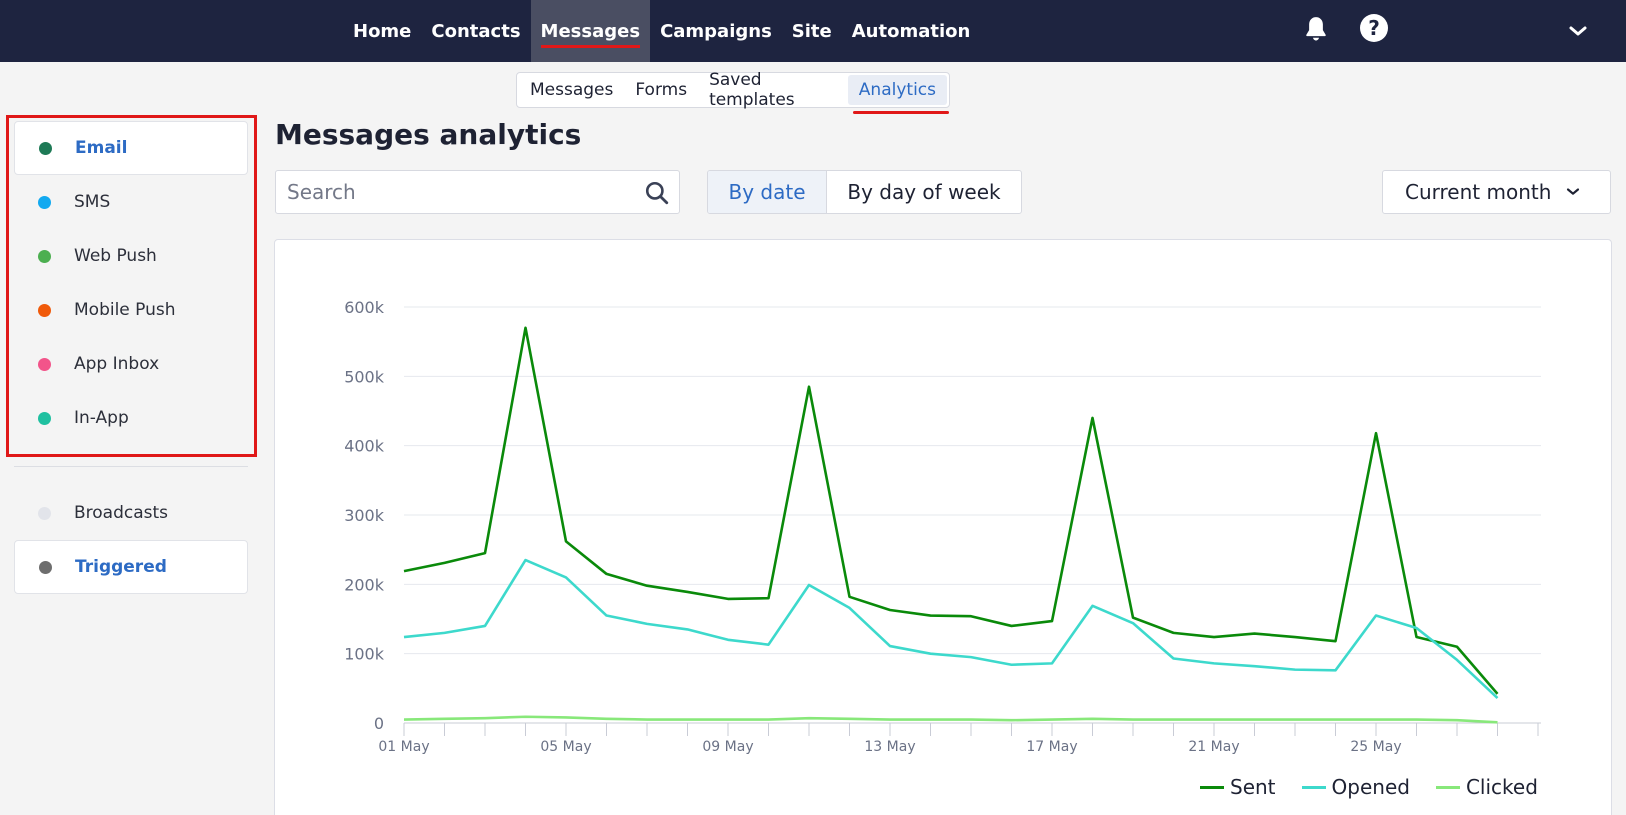  I want to click on broadcasts-status-dot, so click(44, 513).